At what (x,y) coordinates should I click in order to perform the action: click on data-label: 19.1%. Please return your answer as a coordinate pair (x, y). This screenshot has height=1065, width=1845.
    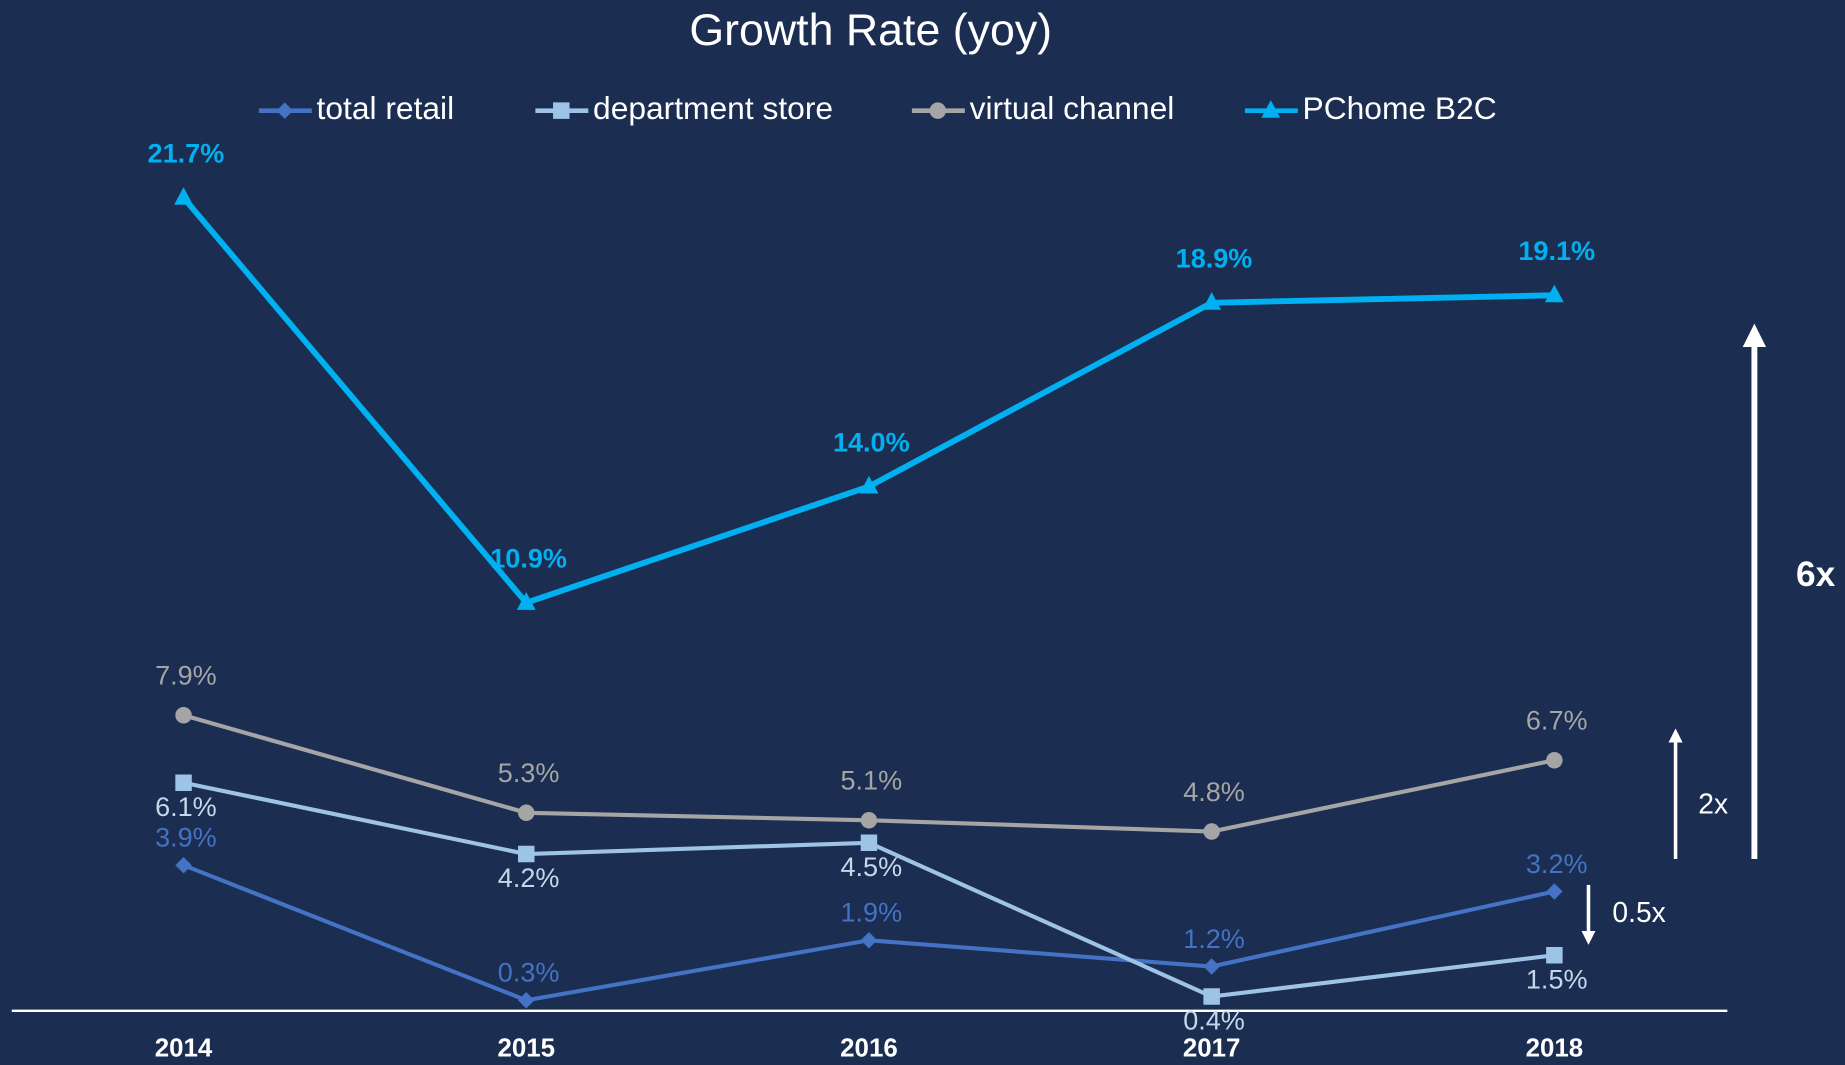
    Looking at the image, I should click on (1556, 251).